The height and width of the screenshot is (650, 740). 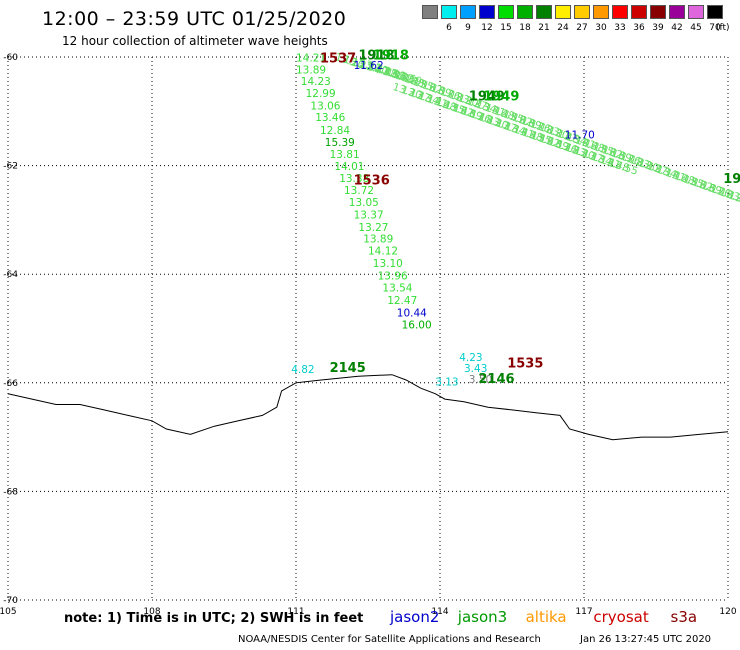 I want to click on wave-height-label: 13.81, so click(x=345, y=155).